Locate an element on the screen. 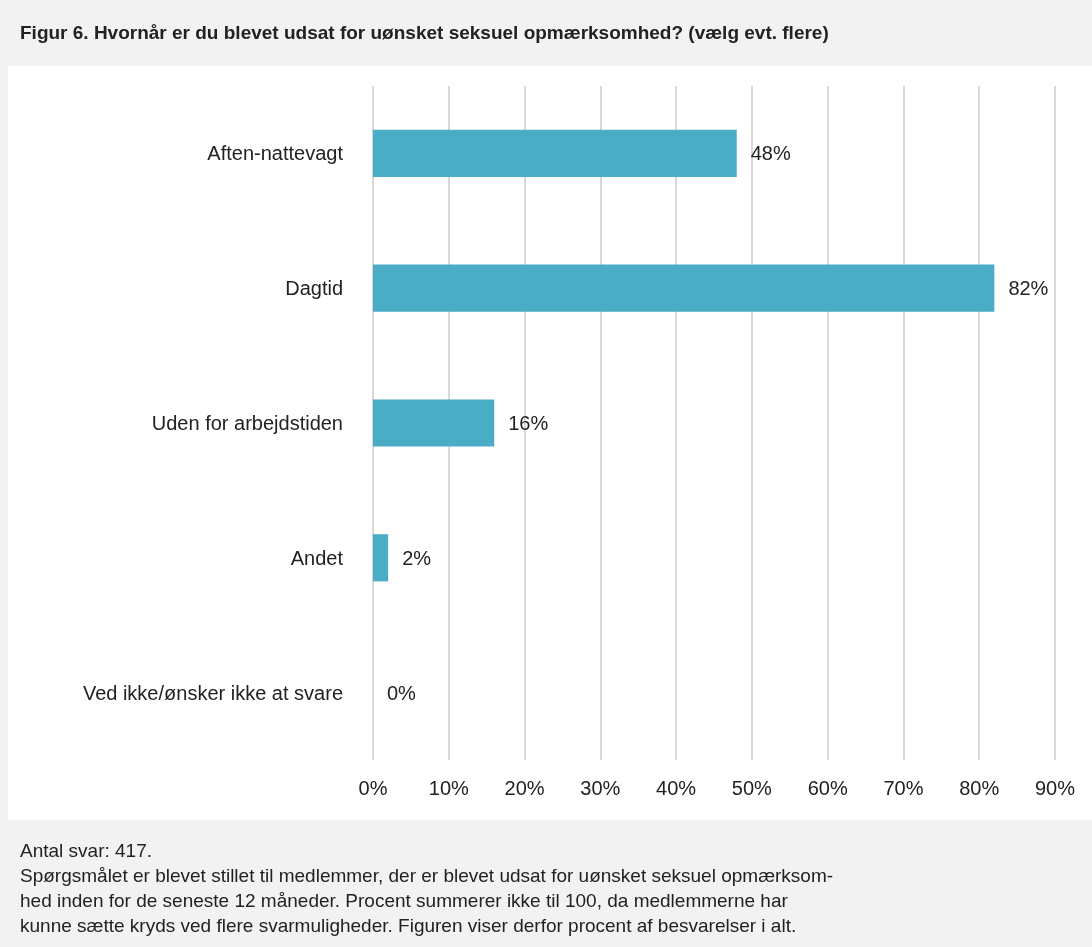 Image resolution: width=1092 pixels, height=947 pixels. x-tick-label: 0% is located at coordinates (373, 788).